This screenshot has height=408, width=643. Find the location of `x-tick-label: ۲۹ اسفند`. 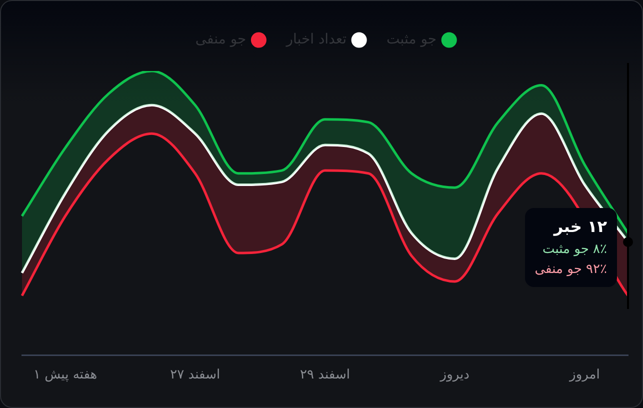

x-tick-label: ۲۹ اسفند is located at coordinates (325, 375).